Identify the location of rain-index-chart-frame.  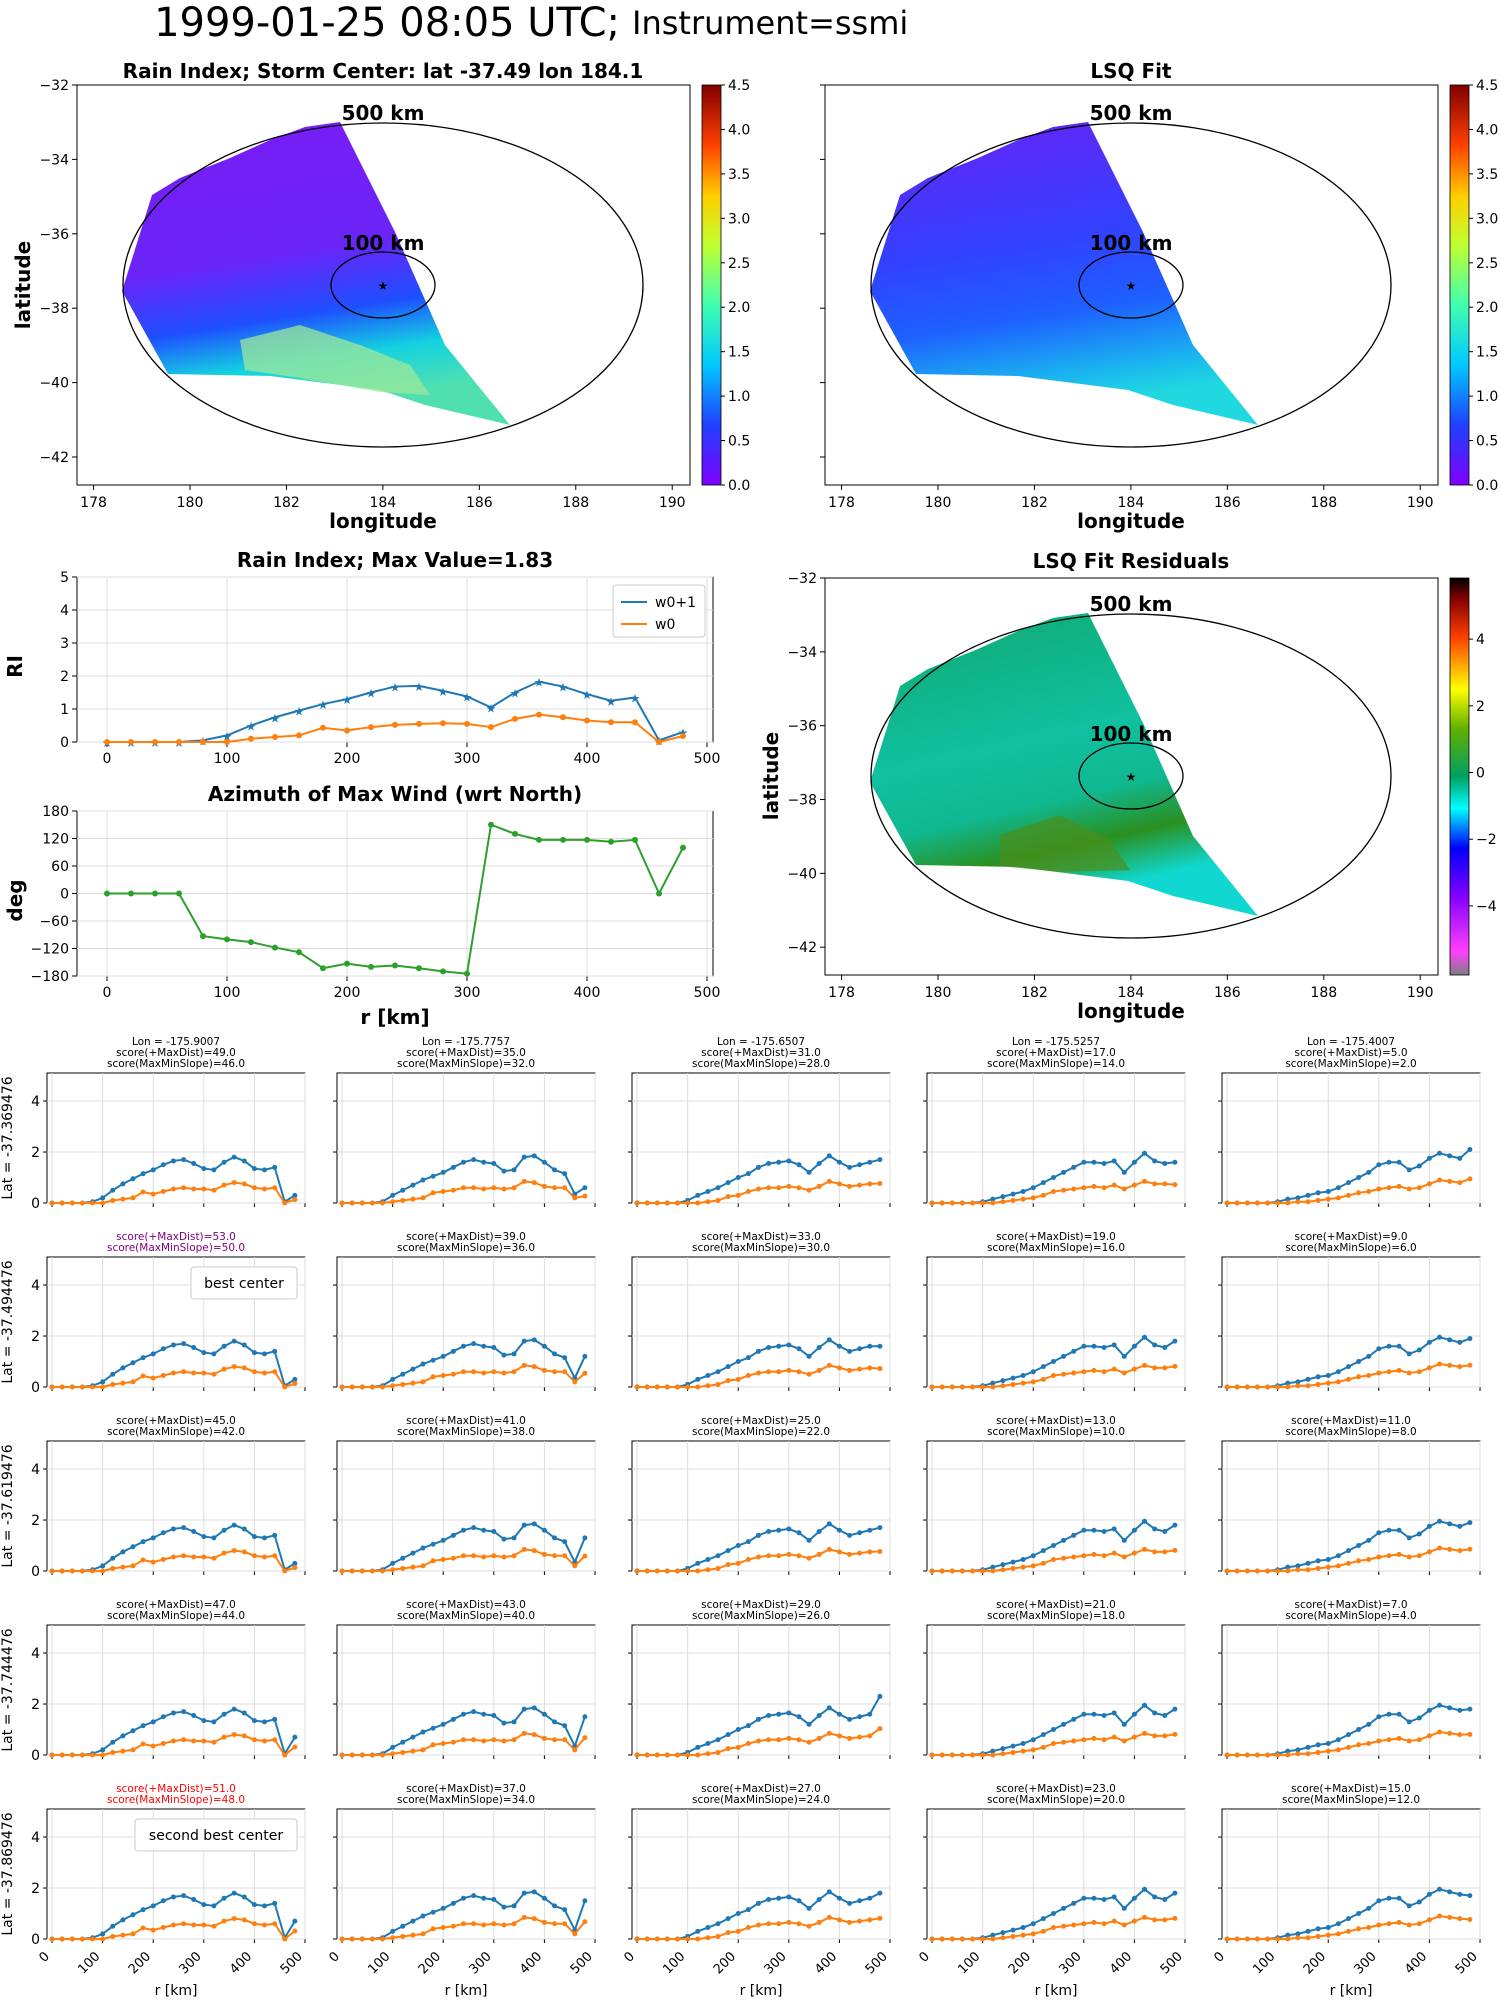
(395, 659).